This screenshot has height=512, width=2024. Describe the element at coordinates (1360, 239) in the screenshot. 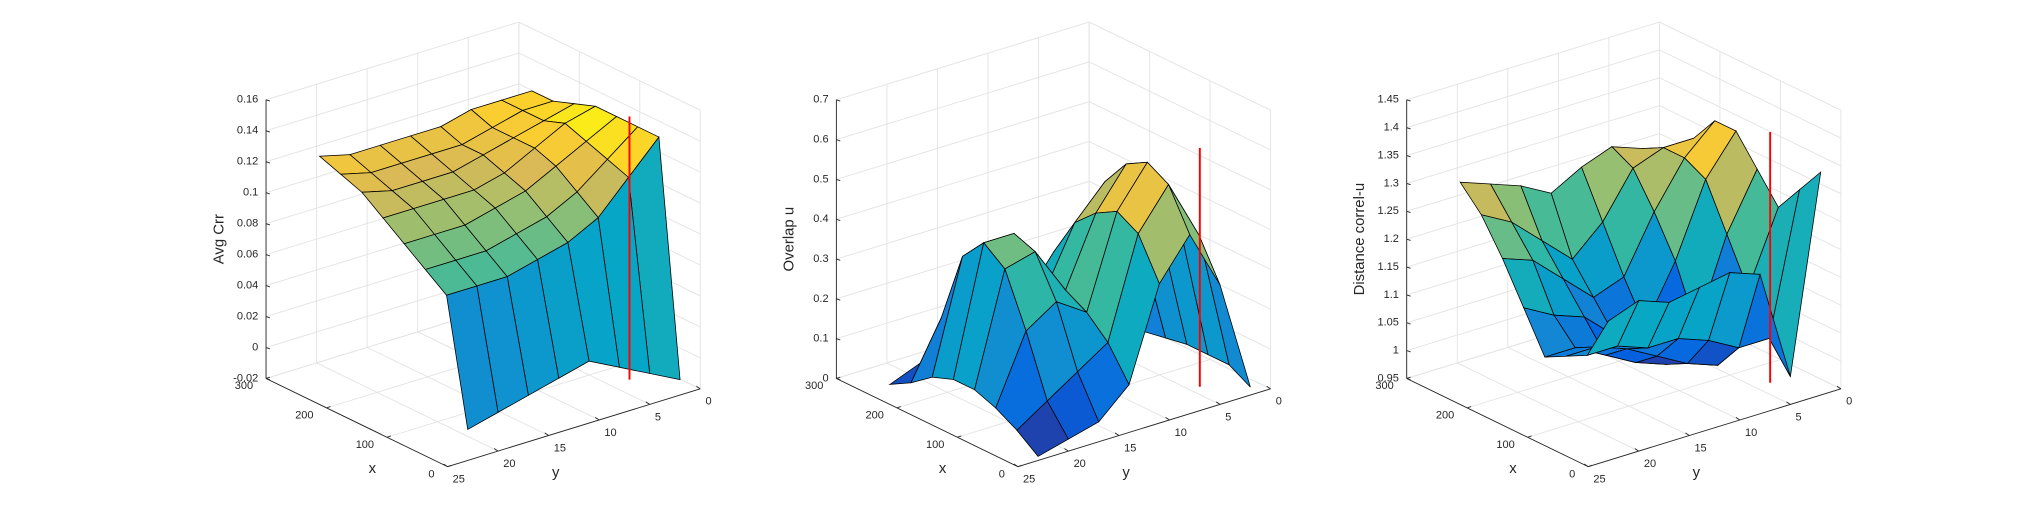

I see `z-axis-label: Distance correl-u` at that location.